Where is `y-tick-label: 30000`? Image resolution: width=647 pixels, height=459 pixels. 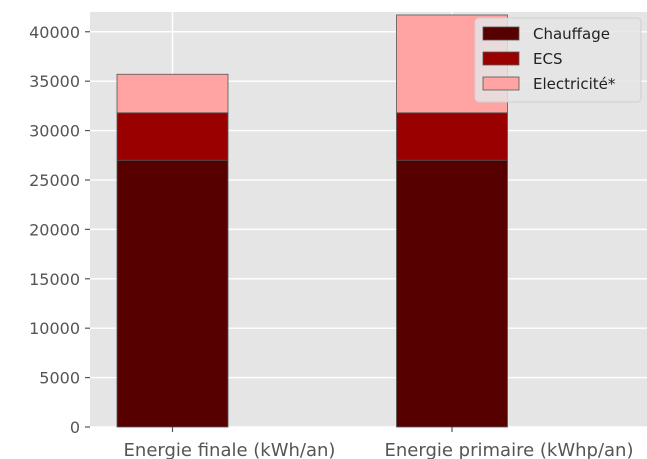
y-tick-label: 30000 is located at coordinates (54, 131).